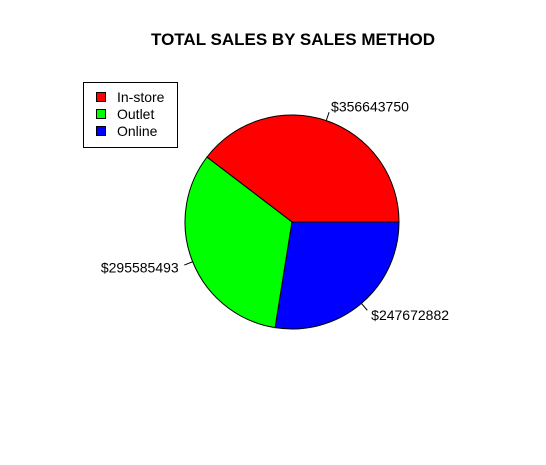 The height and width of the screenshot is (465, 546). I want to click on chart-title: TOTAL SALES BY SALES METHOD, so click(293, 39).